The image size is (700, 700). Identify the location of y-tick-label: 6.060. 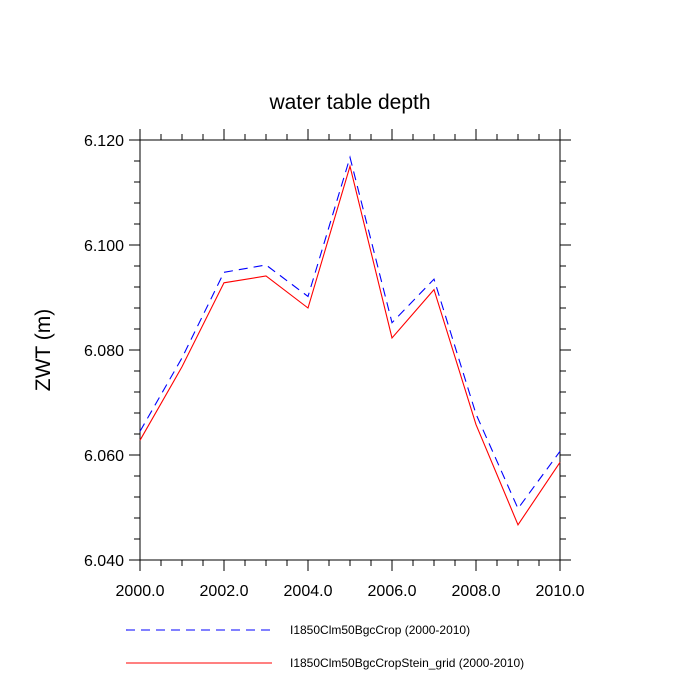
(104, 456).